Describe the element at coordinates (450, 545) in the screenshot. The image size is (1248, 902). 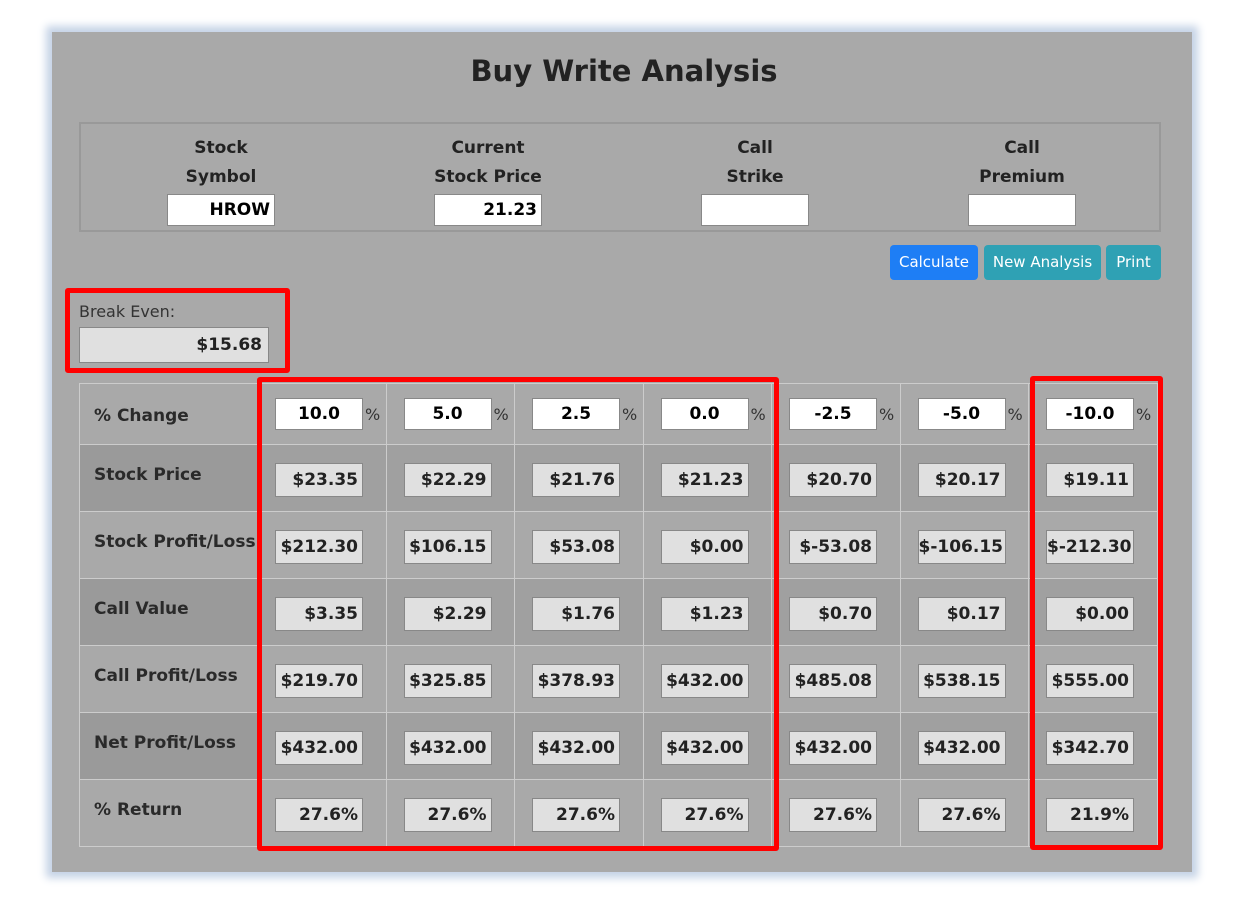
I see `table-cell: $106.15` at that location.